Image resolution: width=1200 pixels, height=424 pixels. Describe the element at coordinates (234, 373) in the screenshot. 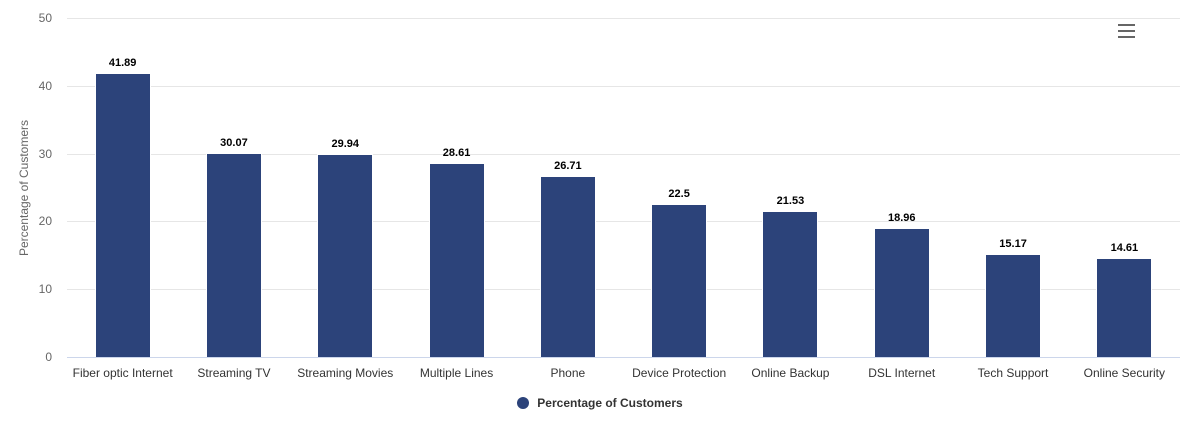

I see `x-tick-label: Streaming TV` at that location.